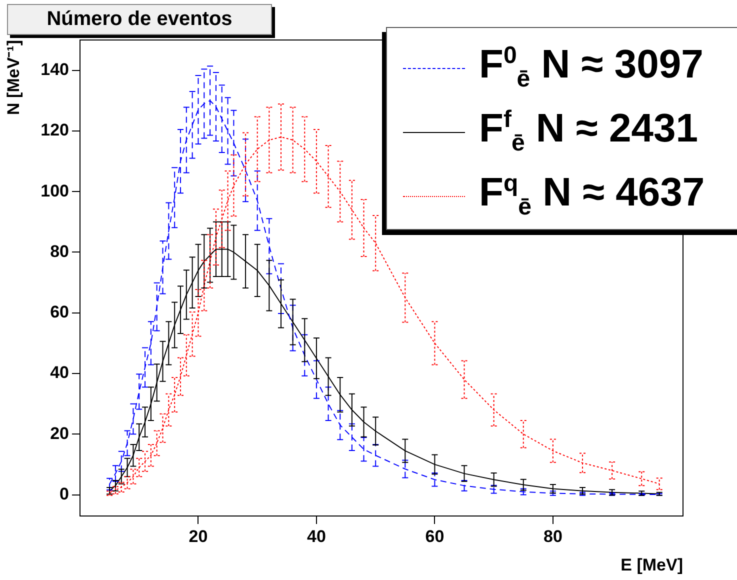 The height and width of the screenshot is (580, 737). Describe the element at coordinates (198, 536) in the screenshot. I see `x-tick-label: 20` at that location.